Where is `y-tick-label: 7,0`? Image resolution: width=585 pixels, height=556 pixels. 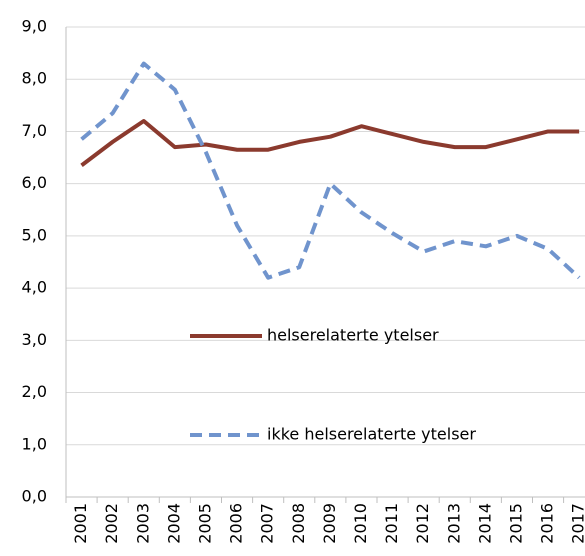
y-tick-label: 7,0 is located at coordinates (34, 130).